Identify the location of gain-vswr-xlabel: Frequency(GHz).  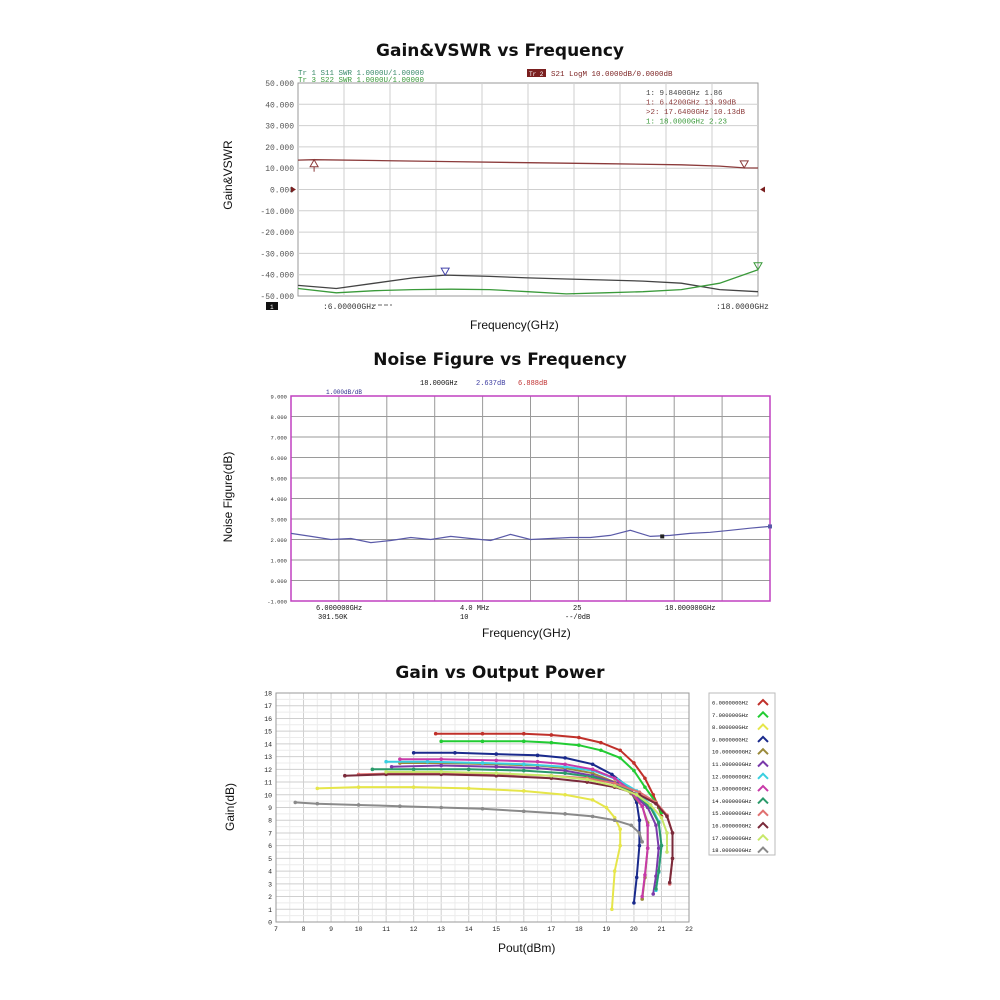
(514, 325).